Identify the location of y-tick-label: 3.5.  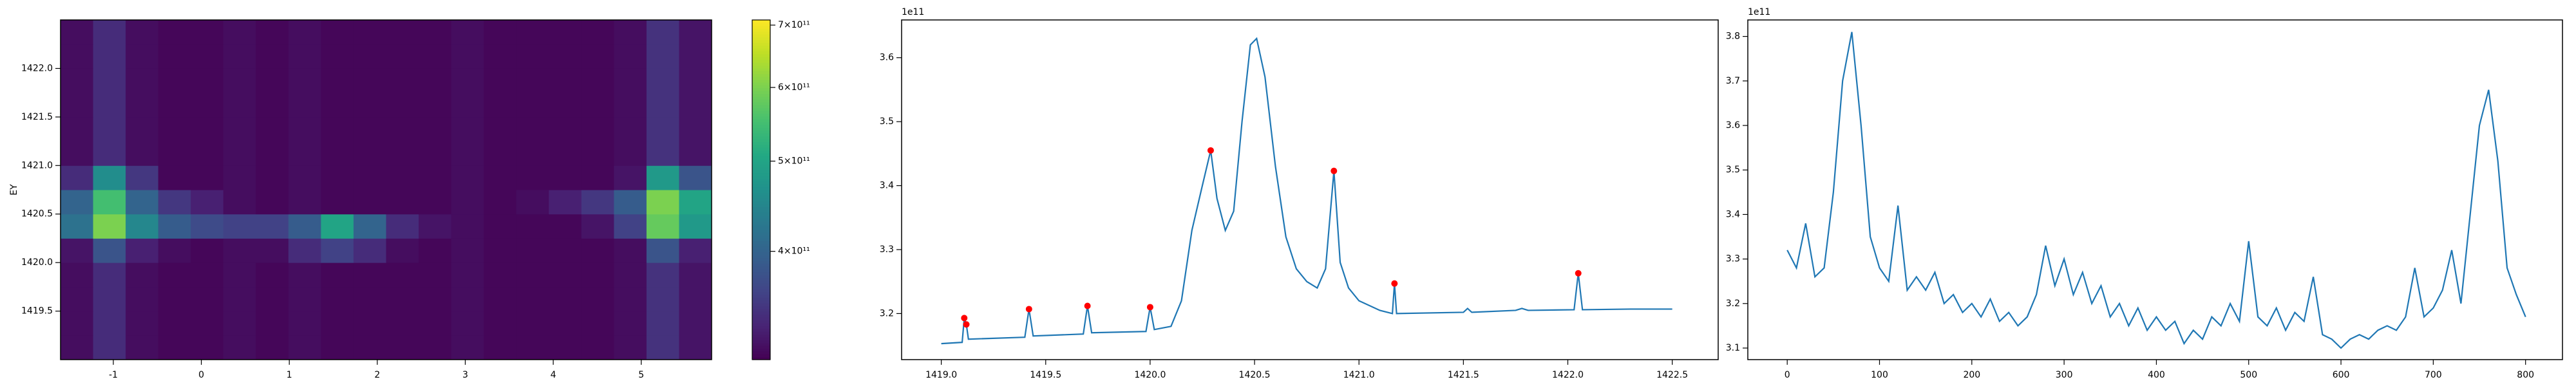
(1733, 170).